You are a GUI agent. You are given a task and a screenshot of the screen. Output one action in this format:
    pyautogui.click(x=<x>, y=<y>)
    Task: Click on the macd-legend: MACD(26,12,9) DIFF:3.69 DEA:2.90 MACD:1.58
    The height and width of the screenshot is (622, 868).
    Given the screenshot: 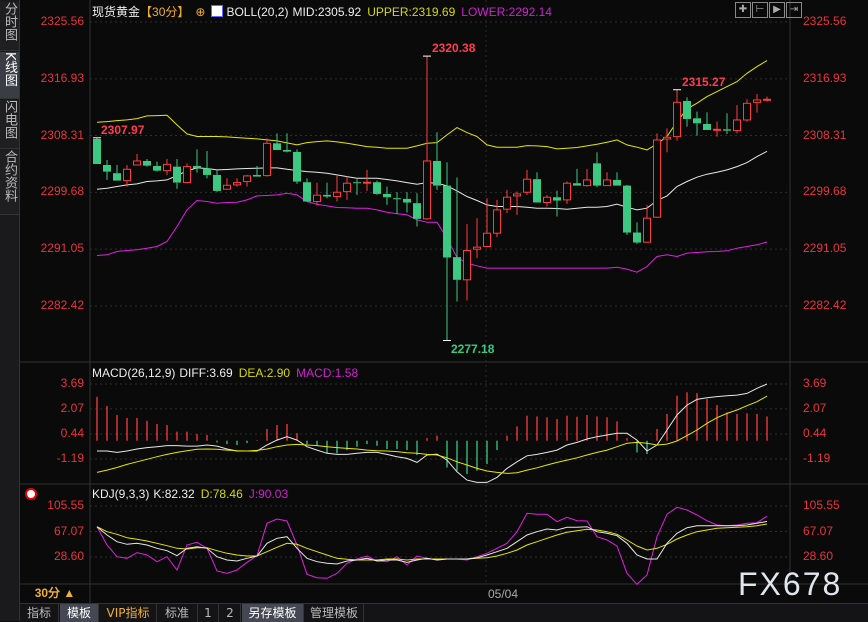 What is the action you would take?
    pyautogui.click(x=228, y=373)
    